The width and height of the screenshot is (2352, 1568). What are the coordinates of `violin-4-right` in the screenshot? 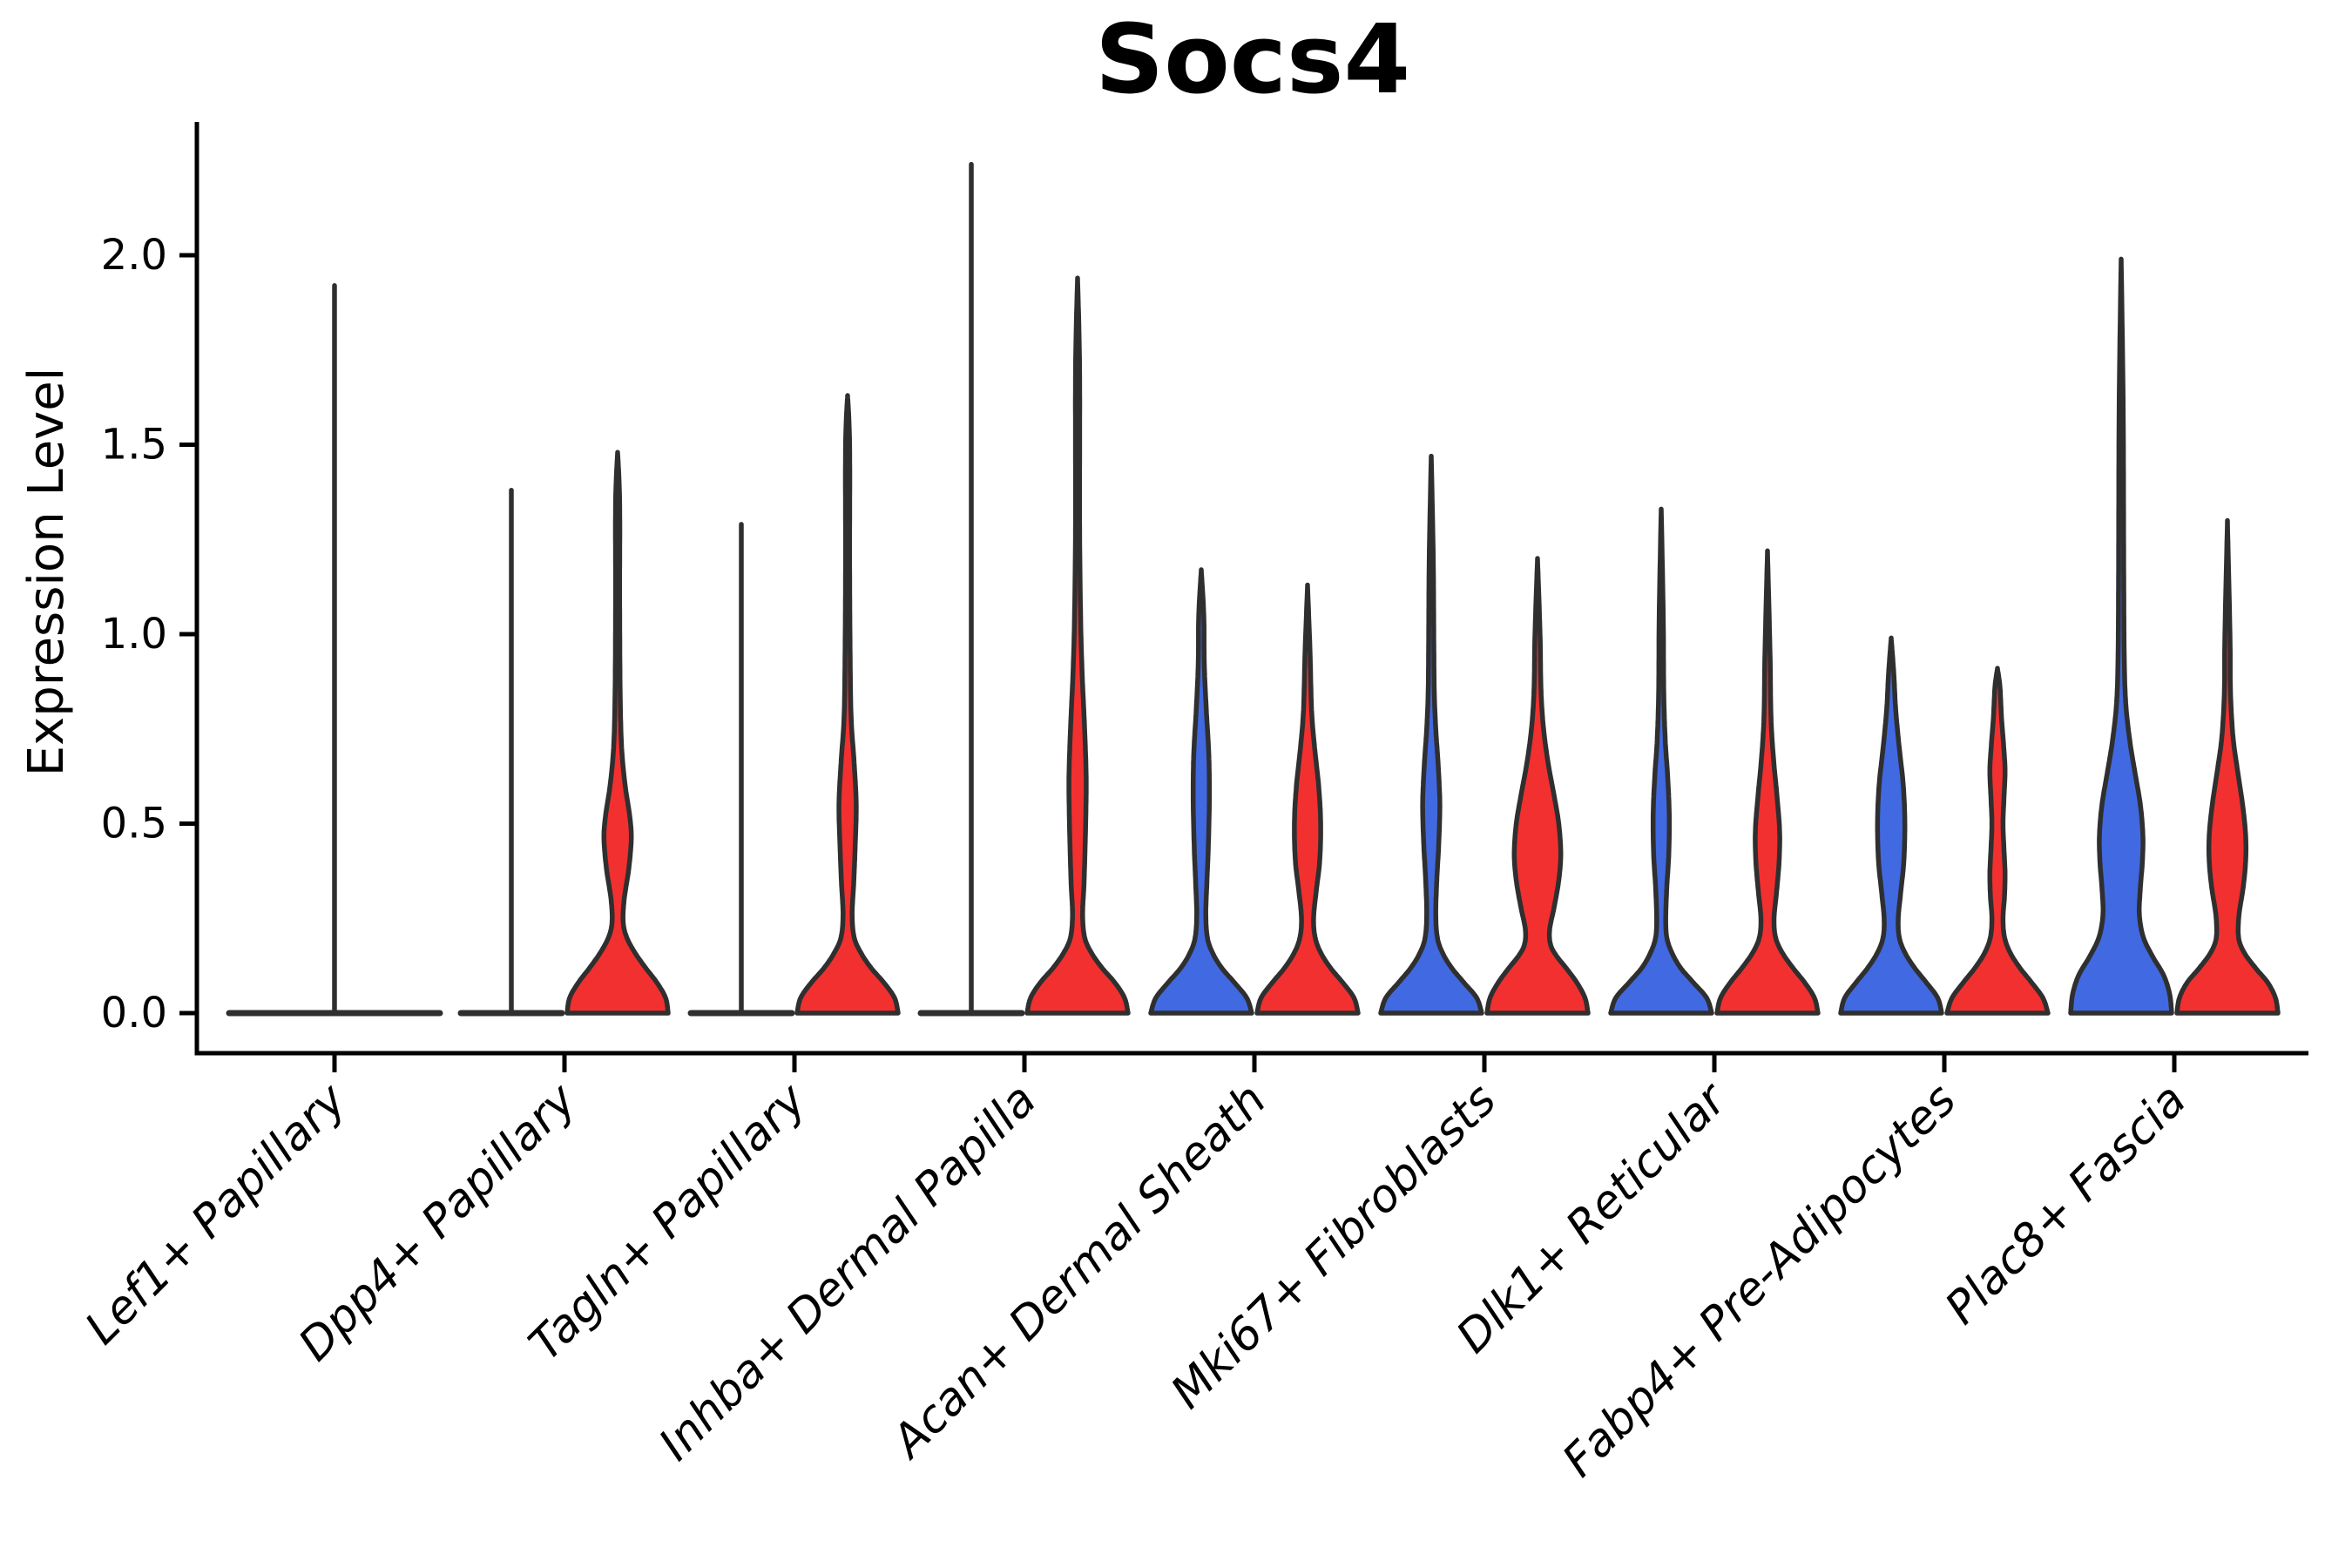 It's located at (1077, 645).